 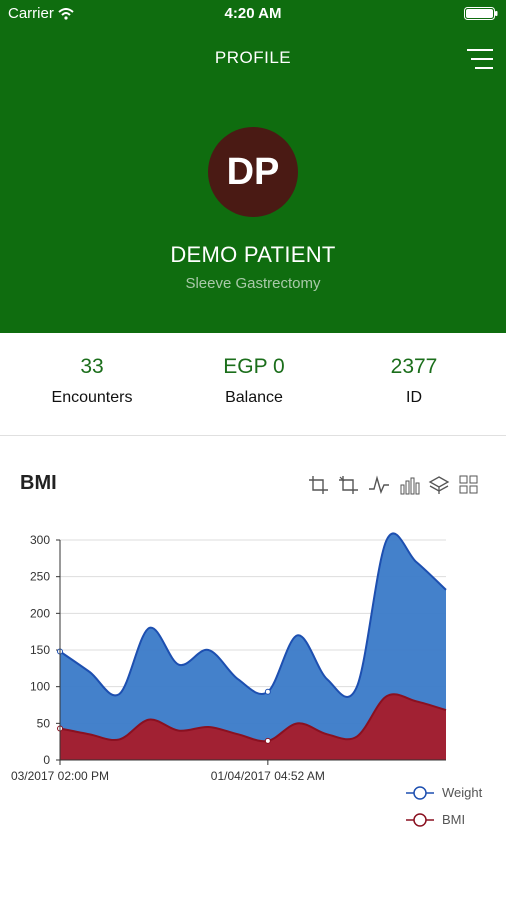 What do you see at coordinates (44, 723) in the screenshot?
I see `y-tick-label: 50` at bounding box center [44, 723].